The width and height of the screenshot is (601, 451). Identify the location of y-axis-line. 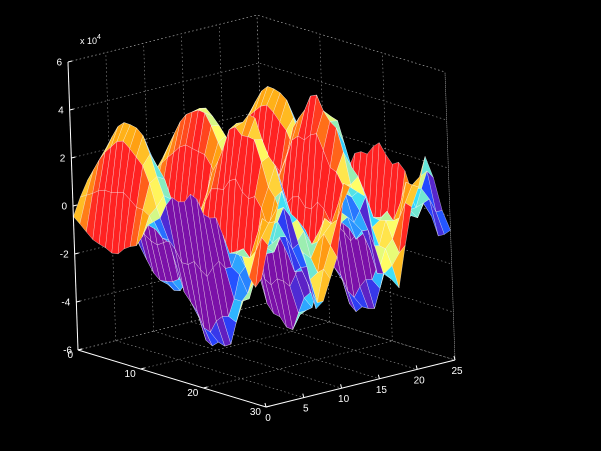
(172, 378).